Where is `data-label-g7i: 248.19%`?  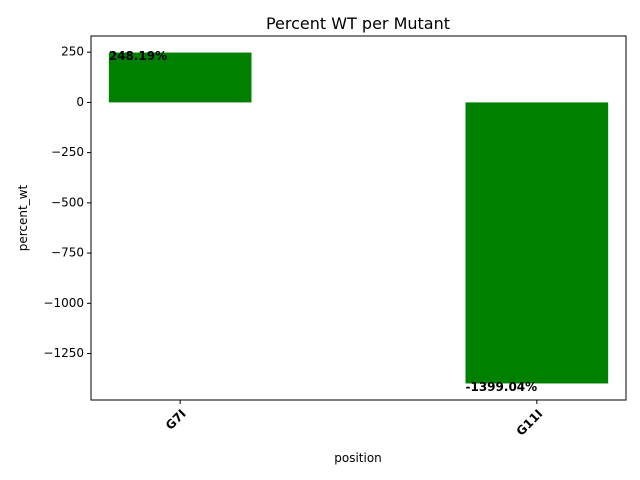
data-label-g7i: 248.19% is located at coordinates (138, 56).